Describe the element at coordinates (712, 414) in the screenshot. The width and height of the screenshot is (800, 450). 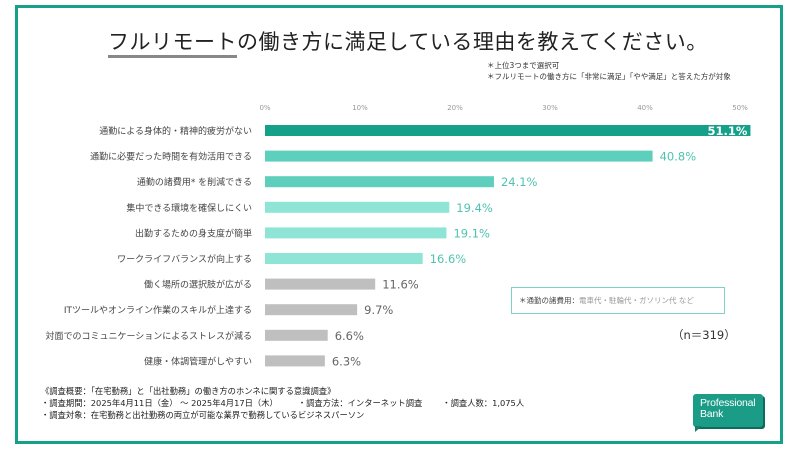
I see `logo-line2: Bank` at that location.